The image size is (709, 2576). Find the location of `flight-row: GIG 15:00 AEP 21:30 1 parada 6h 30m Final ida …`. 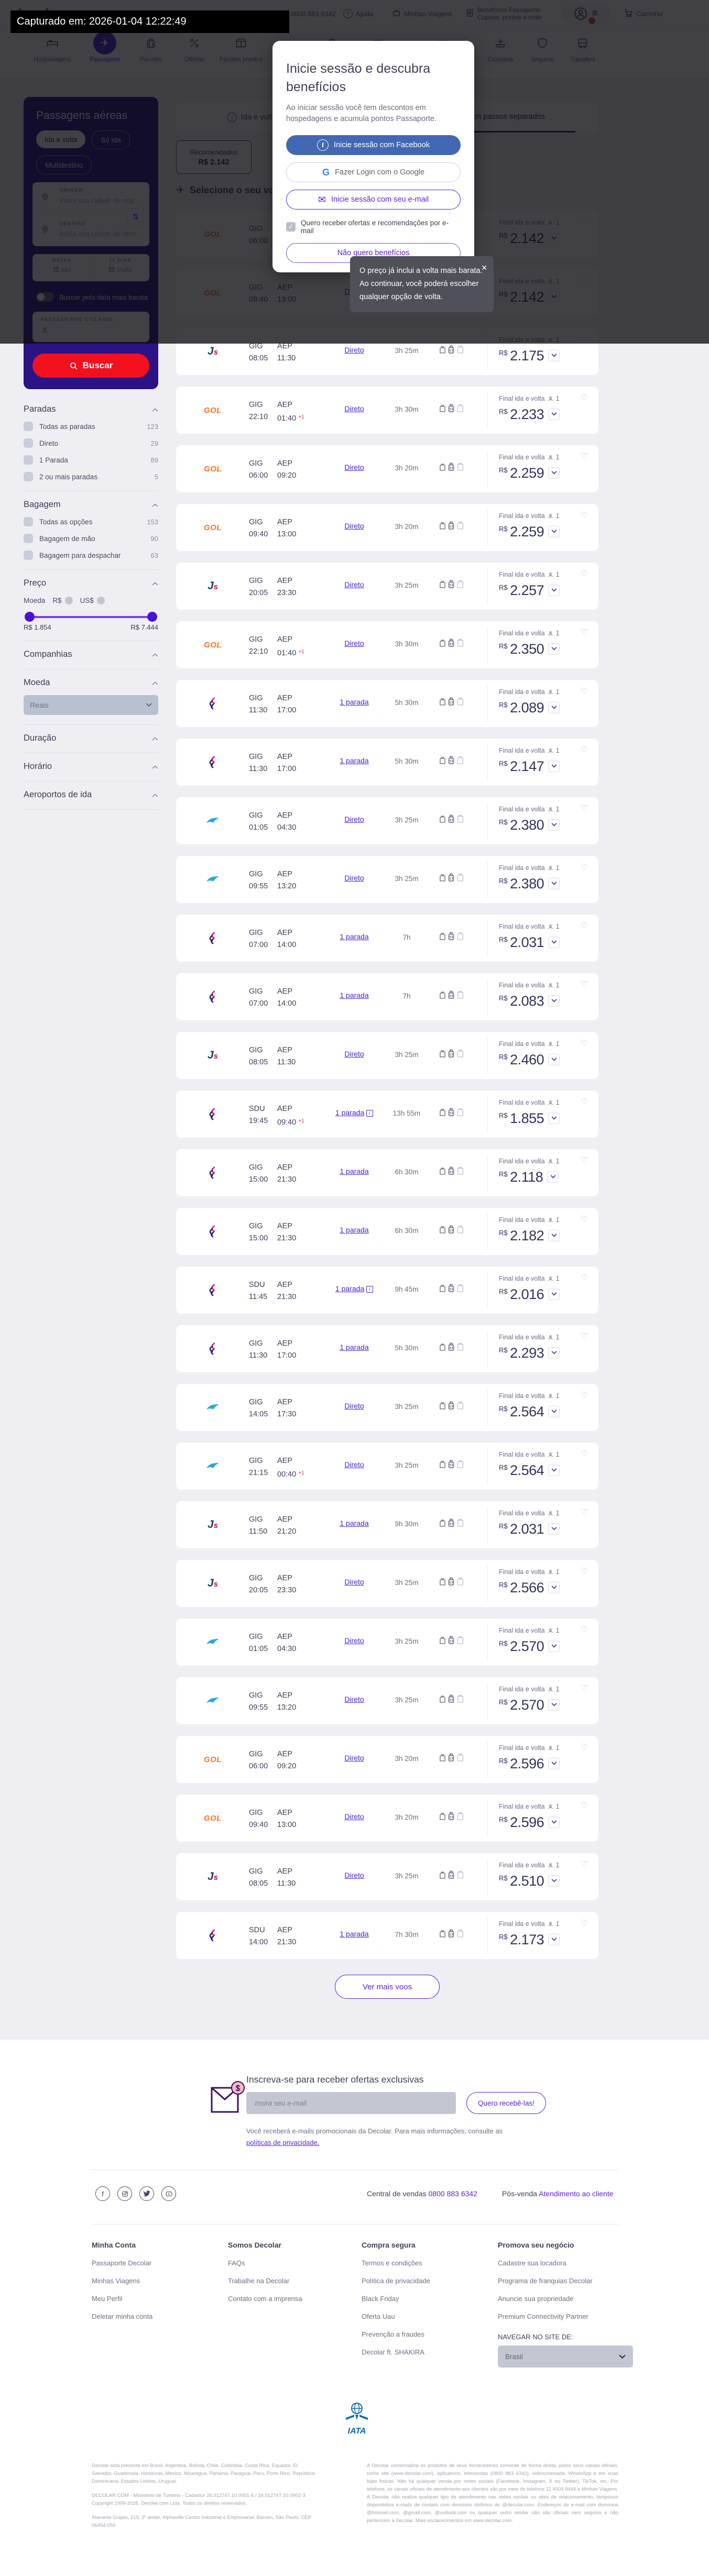

flight-row: GIG 15:00 AEP 21:30 1 parada 6h 30m Final ida … is located at coordinates (387, 1231).